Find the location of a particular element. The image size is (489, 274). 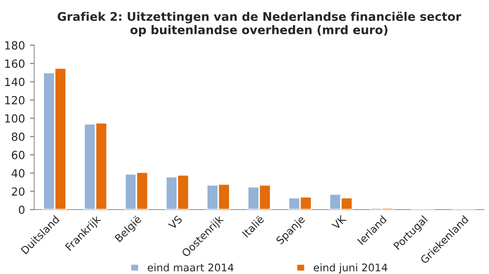

y-tick-label: 20 is located at coordinates (18, 191).